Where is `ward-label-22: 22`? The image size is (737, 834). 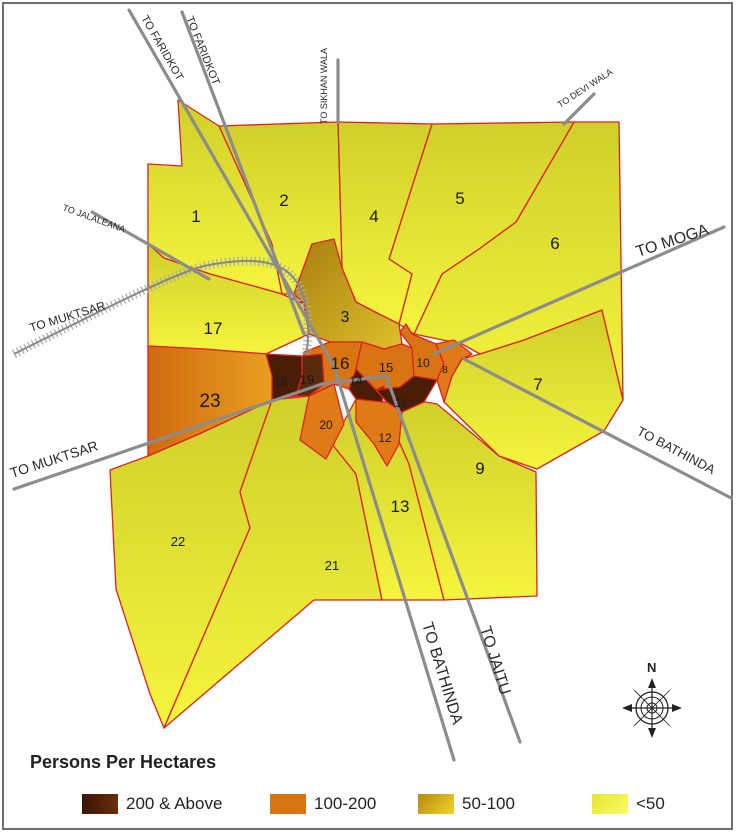 ward-label-22: 22 is located at coordinates (178, 541).